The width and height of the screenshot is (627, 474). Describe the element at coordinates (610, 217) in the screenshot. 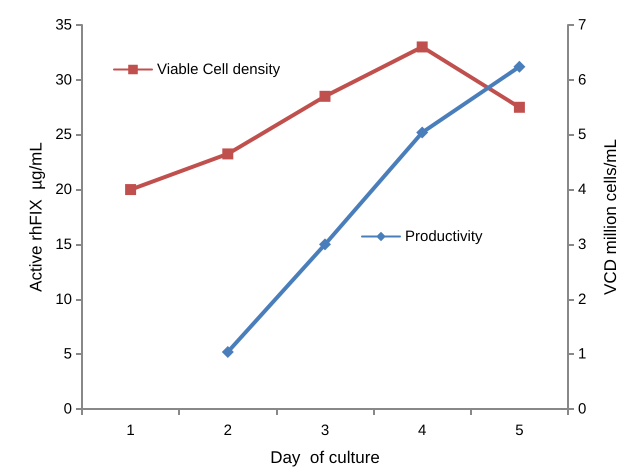

I see `y2-axis-title: VCD million cells/mL` at that location.